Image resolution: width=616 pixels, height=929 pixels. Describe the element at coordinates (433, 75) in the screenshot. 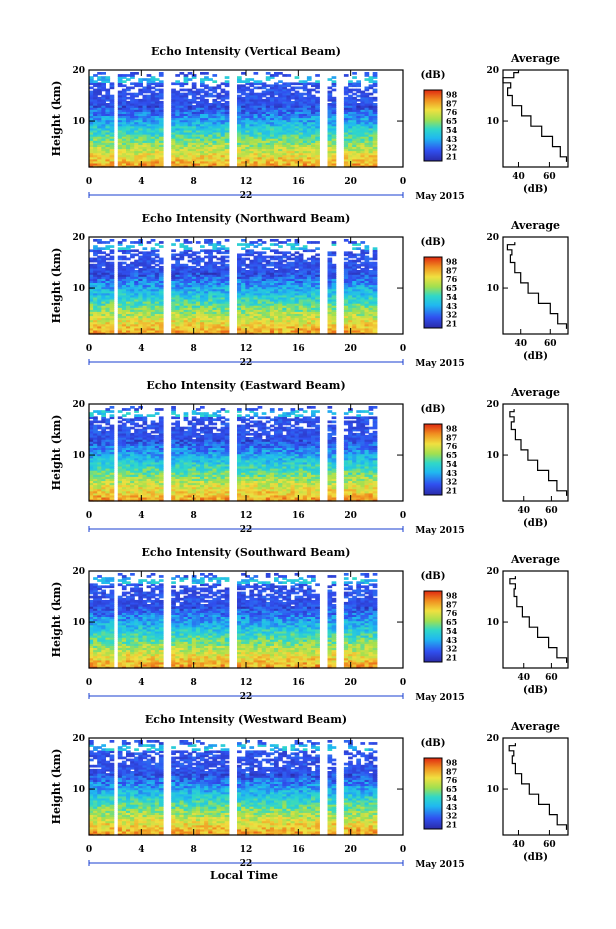

I see `colorbar-unit: (dB)` at that location.